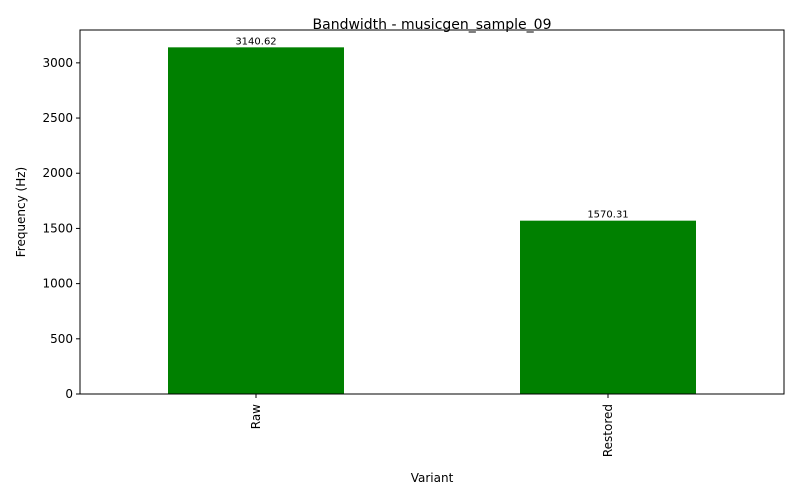  I want to click on x-axis: Raw Restored, so click(432, 425).